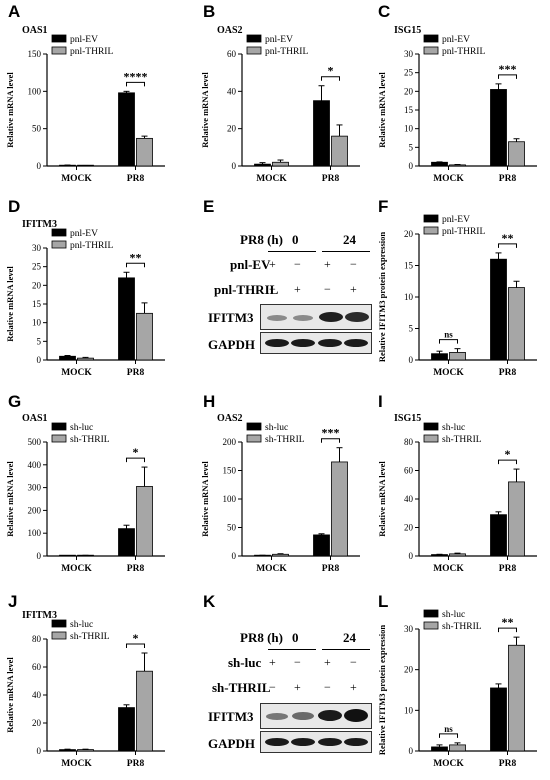 This screenshot has height=780, width=550. What do you see at coordinates (209, 401) in the screenshot?
I see `panel-letter-h: H` at bounding box center [209, 401].